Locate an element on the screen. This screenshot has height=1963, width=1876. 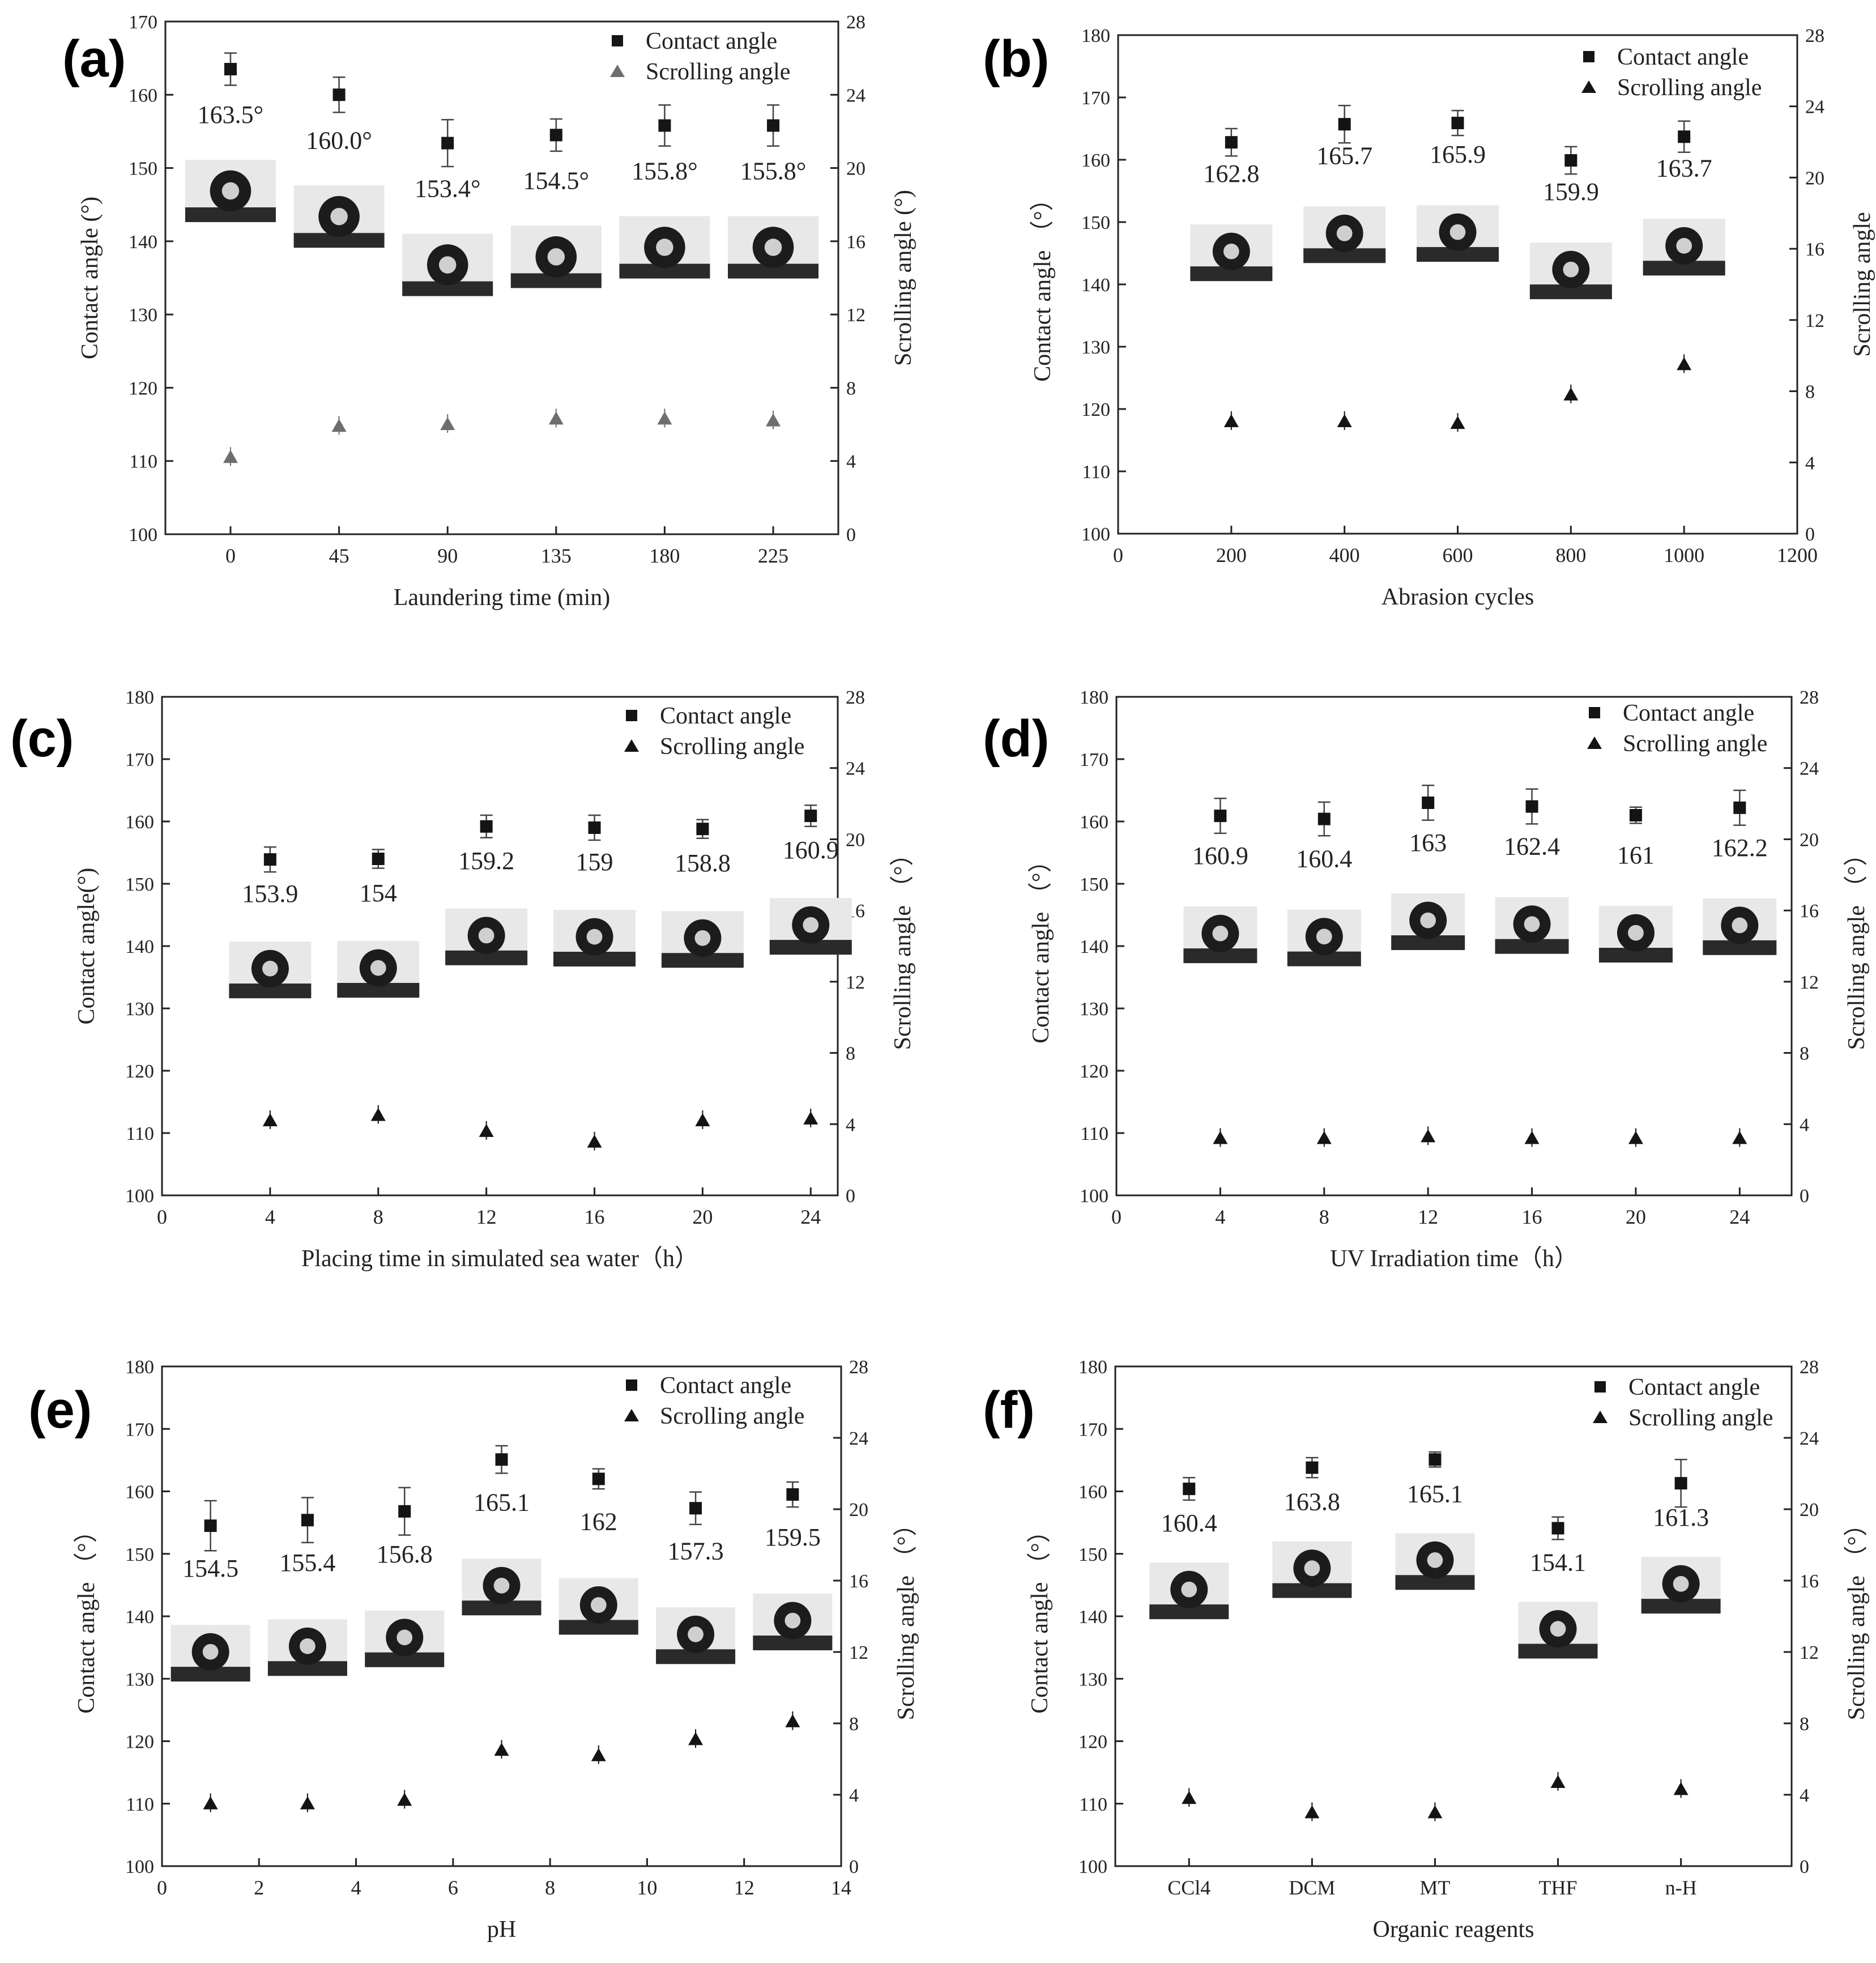
y-axis-title: Contact angle （°） is located at coordinates (1043, 284).